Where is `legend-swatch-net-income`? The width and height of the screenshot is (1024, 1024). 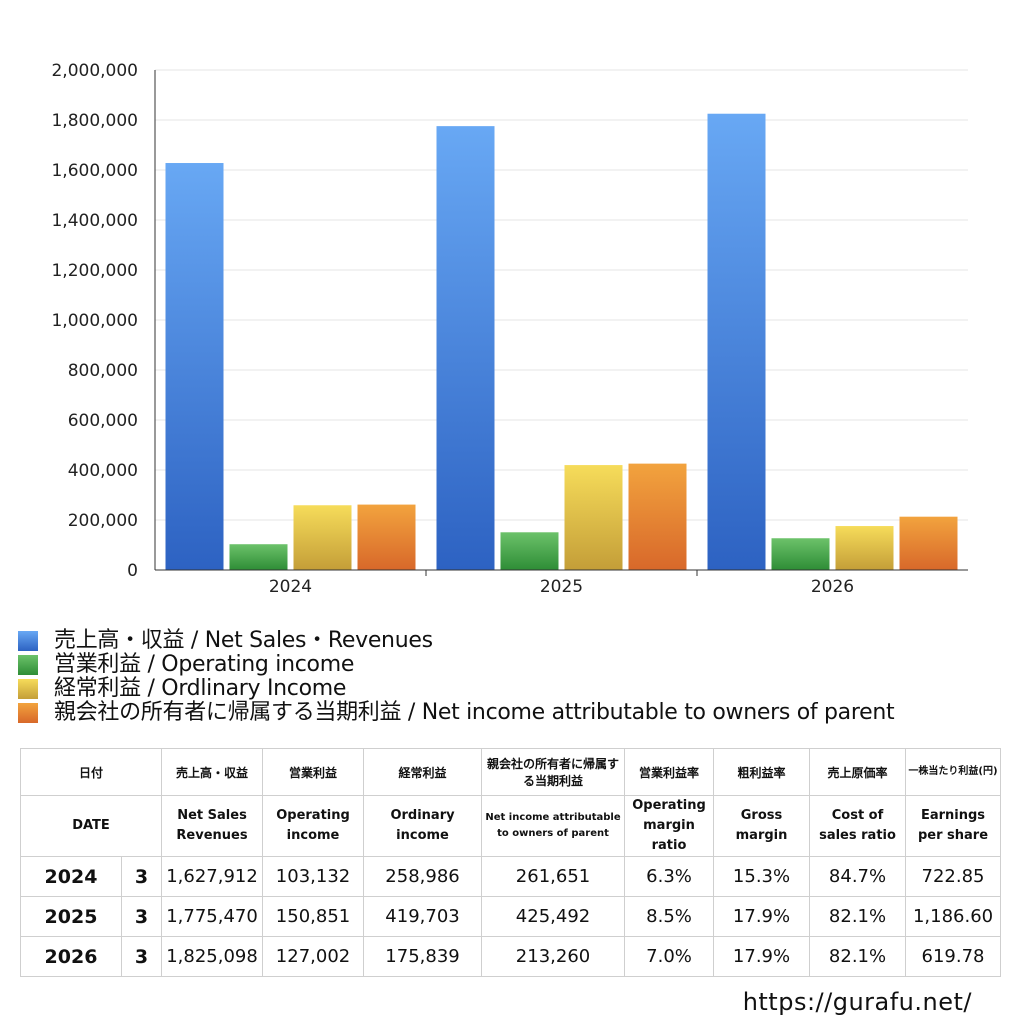
legend-swatch-net-income is located at coordinates (28, 713).